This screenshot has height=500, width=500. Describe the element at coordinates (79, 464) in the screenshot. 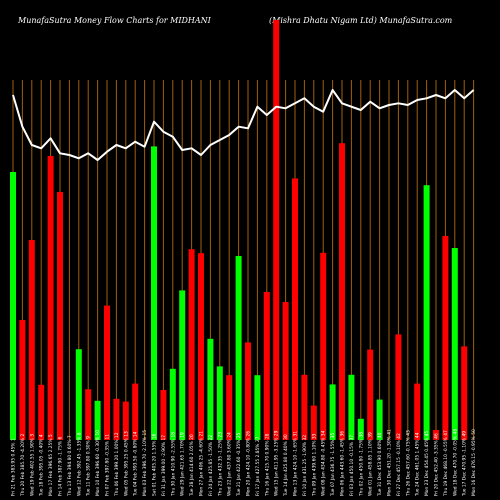

I see `x-tick-label: Wed 12 Feb 392.45 -1.35% 8` at that location.